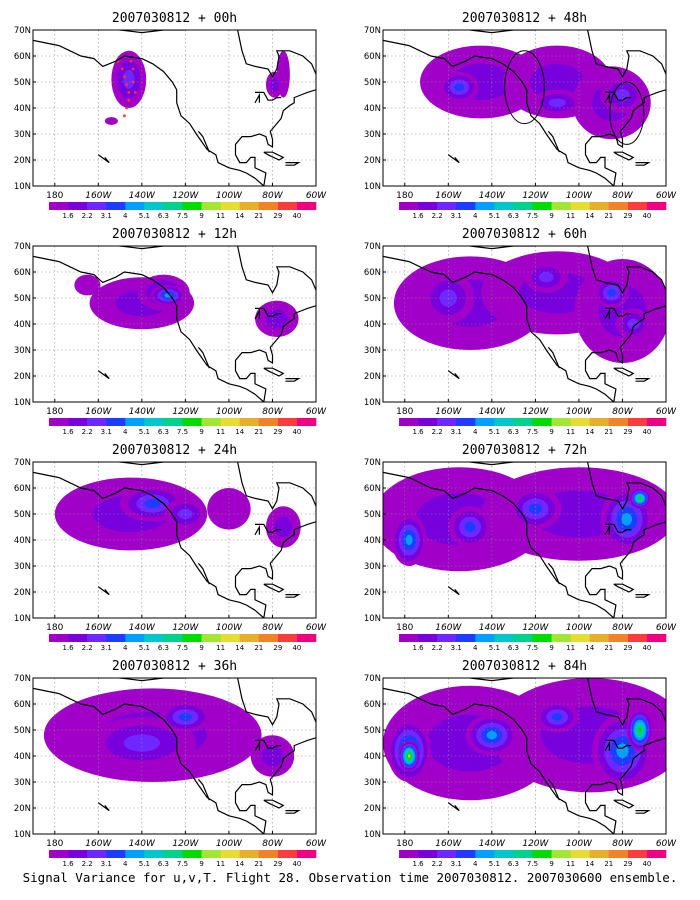 The width and height of the screenshot is (700, 900). I want to click on colorbar-label: 29, so click(277, 648).